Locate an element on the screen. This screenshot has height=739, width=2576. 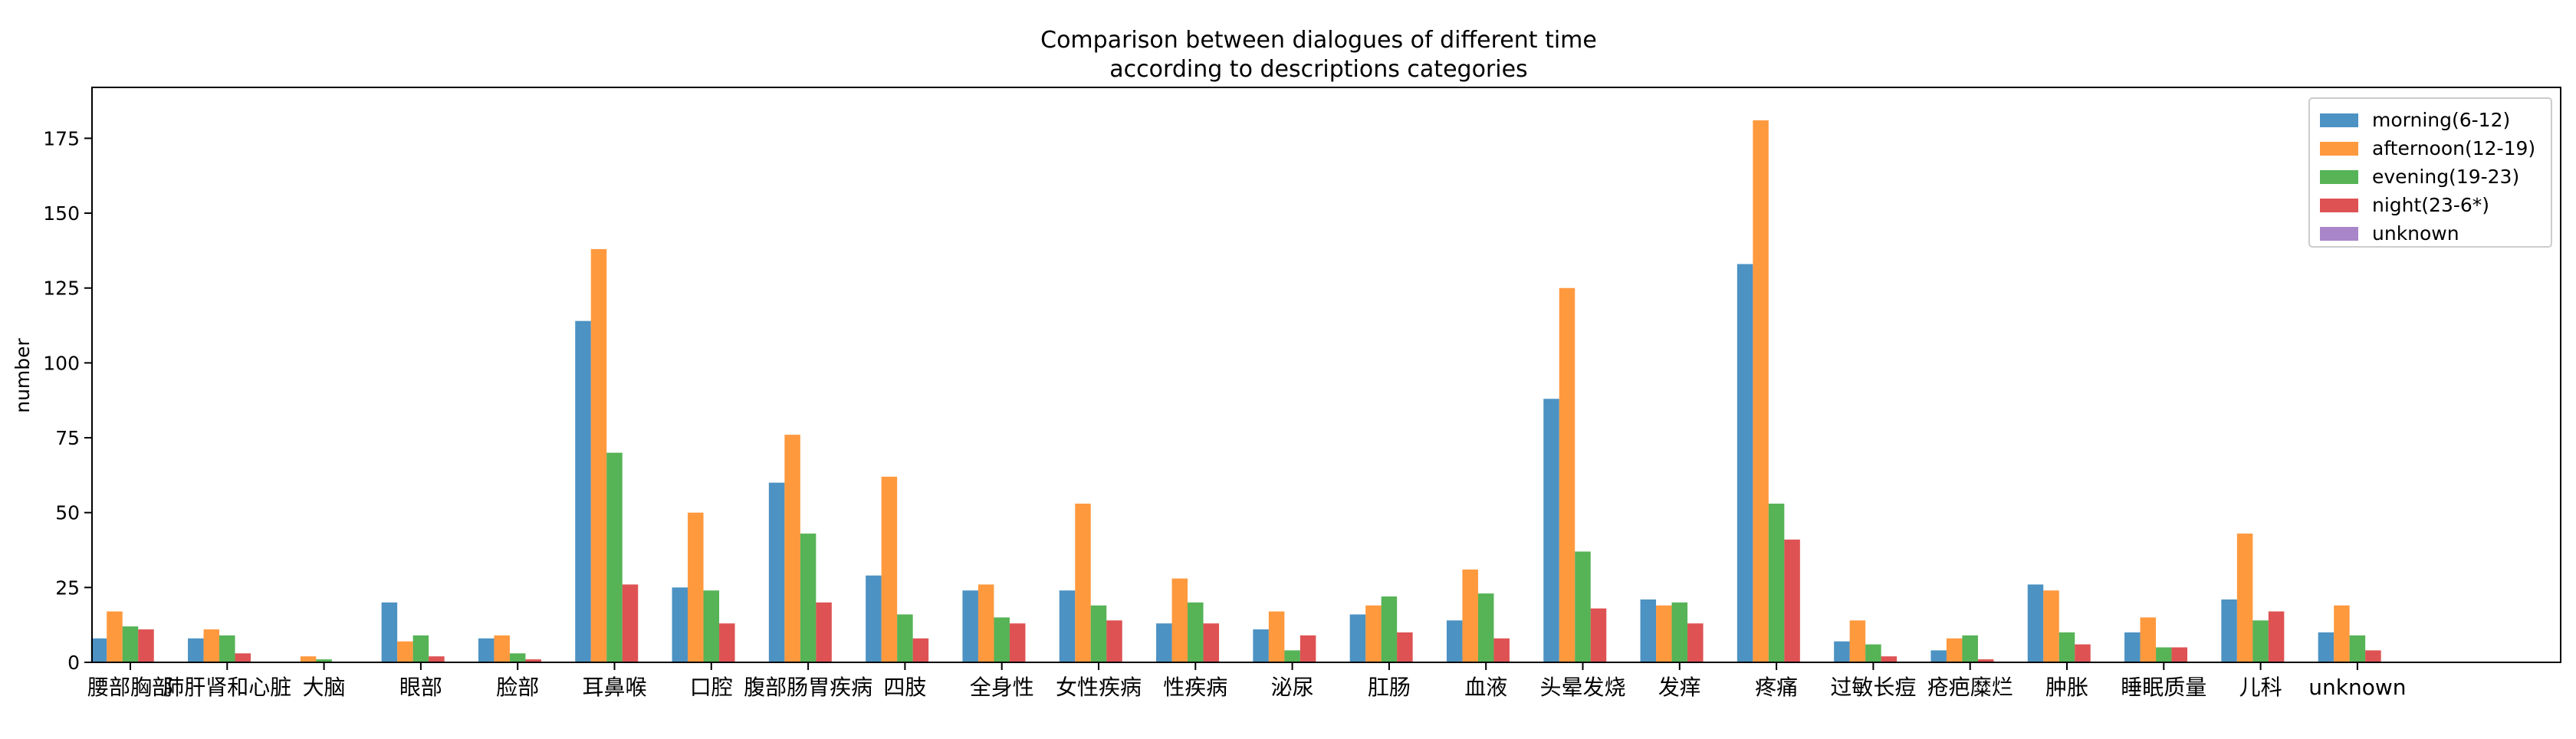
bar-night(23-6*)-疮疤糜烂 is located at coordinates (1985, 661).